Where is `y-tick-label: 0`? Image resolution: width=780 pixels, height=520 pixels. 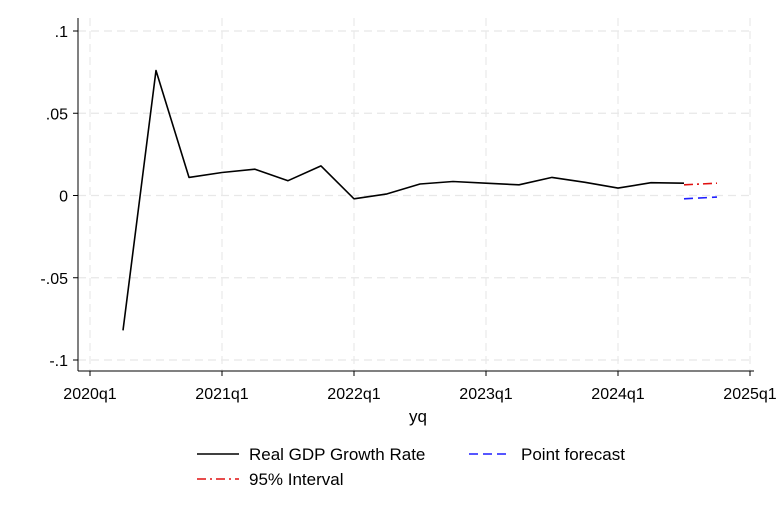
y-tick-label: 0 is located at coordinates (63, 197).